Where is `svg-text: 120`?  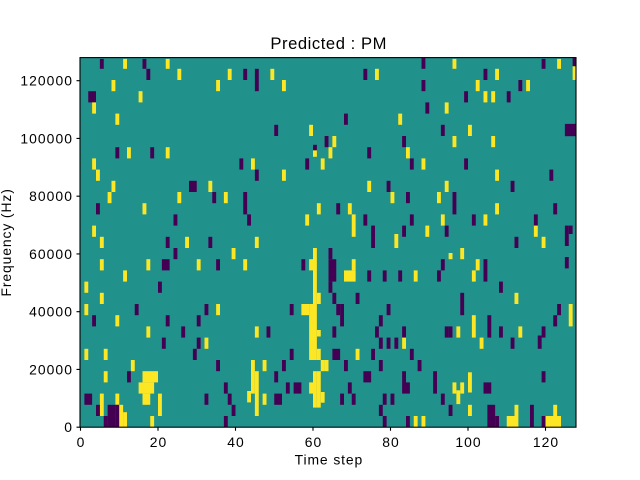 svg-text: 120 is located at coordinates (546, 442).